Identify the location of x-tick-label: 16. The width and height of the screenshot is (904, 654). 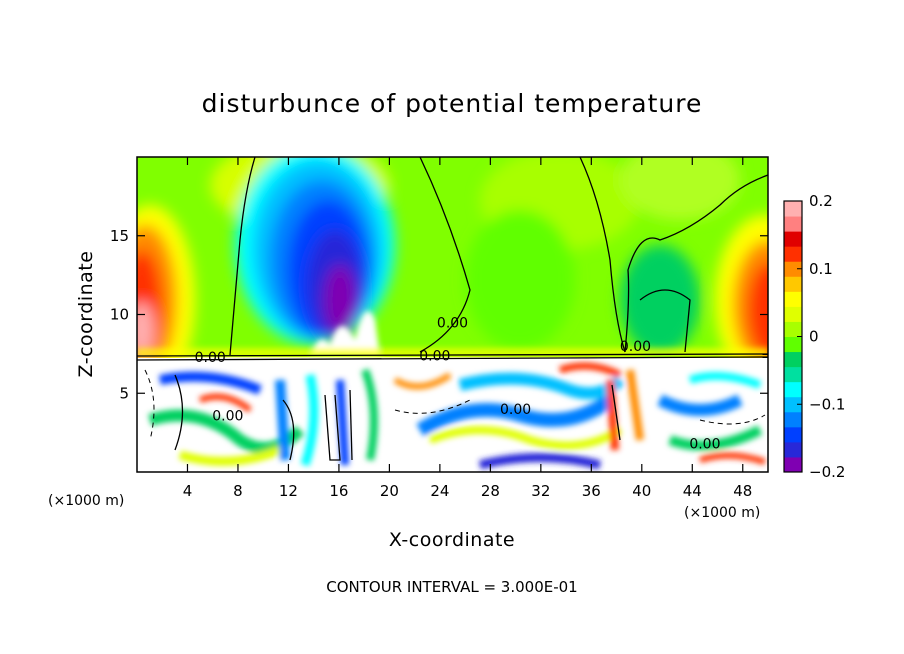
(338, 491).